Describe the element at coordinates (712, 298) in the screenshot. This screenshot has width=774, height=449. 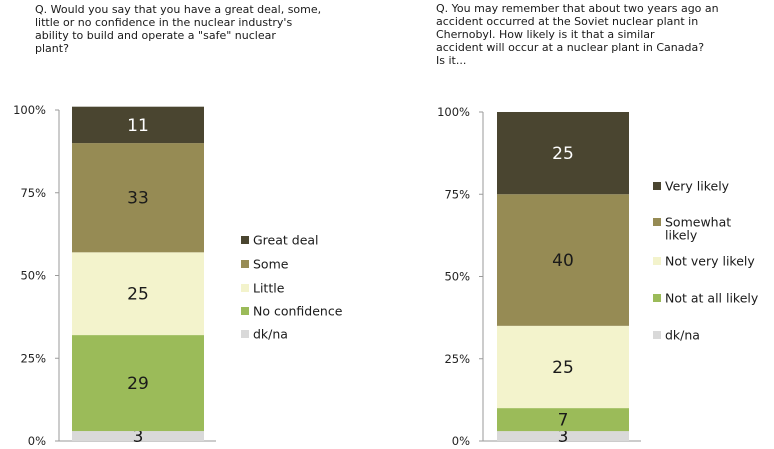
I see `chart2-legend-label-3: Not at all likely` at that location.